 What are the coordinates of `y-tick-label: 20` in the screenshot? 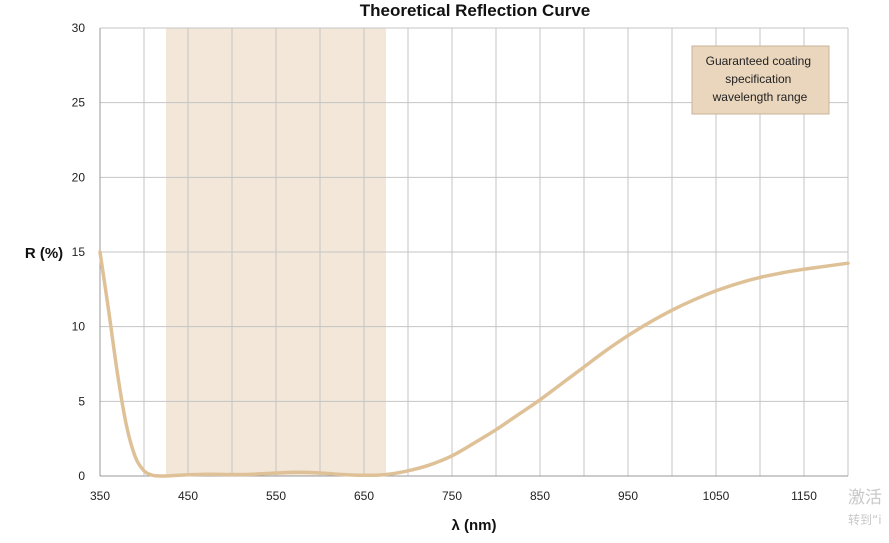 It's located at (79, 177).